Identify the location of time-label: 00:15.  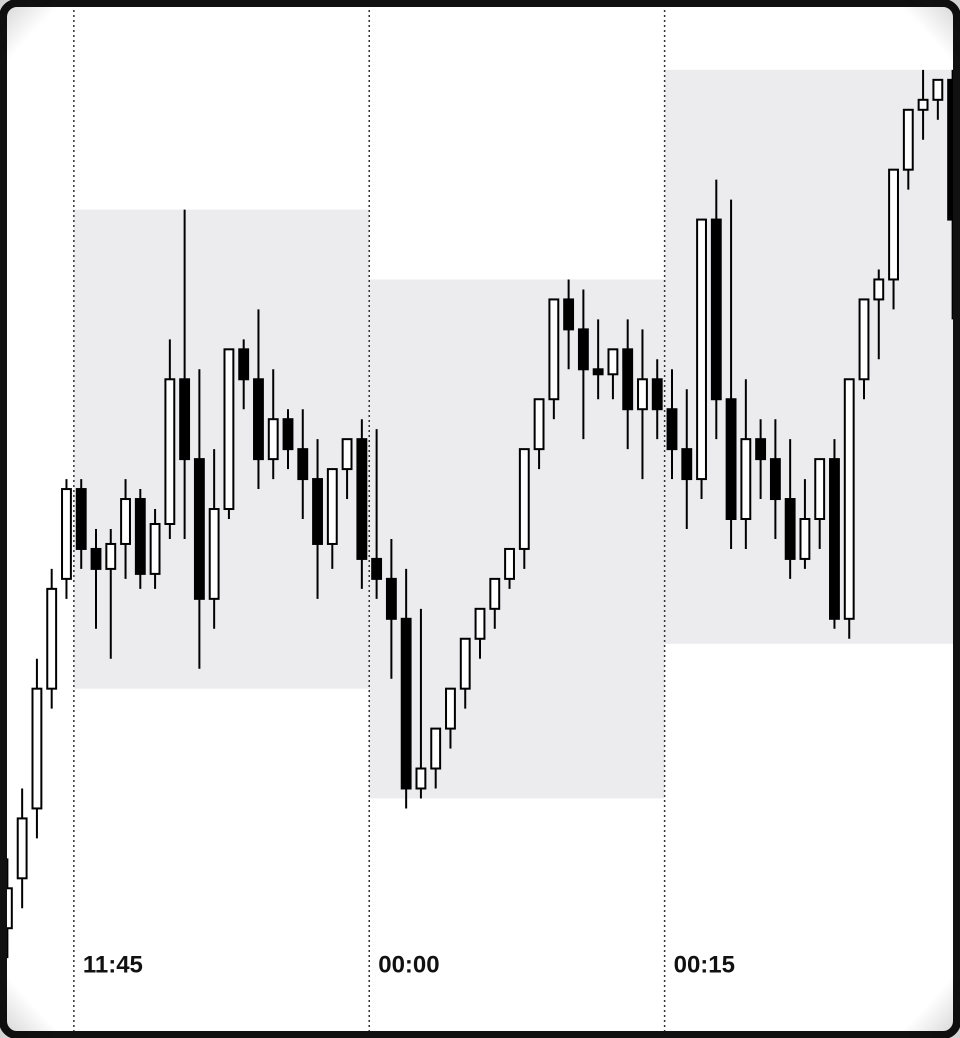
(704, 964).